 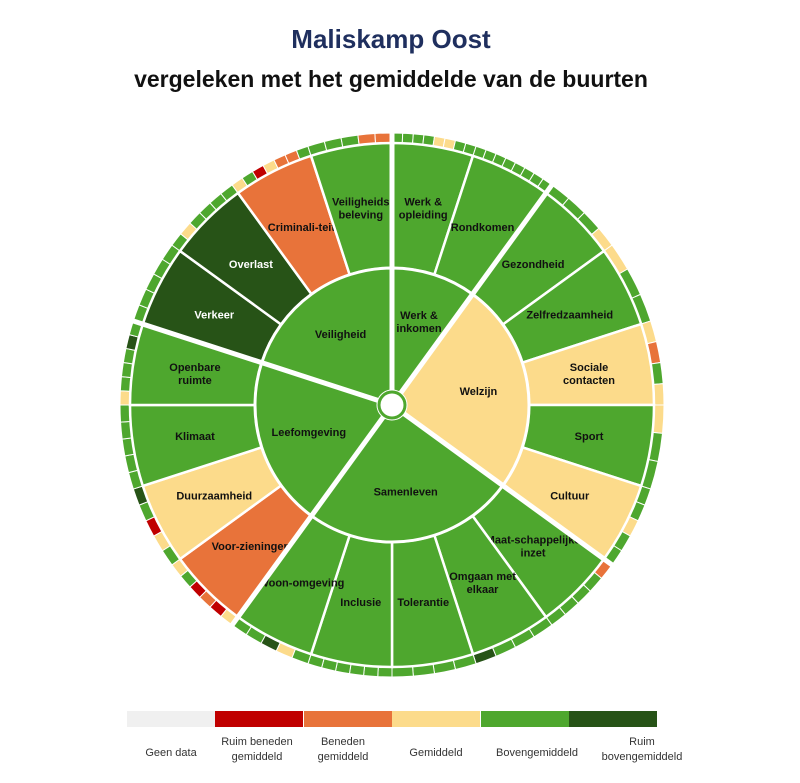 What do you see at coordinates (436, 753) in the screenshot?
I see `legend-label-gemiddeld: Gemiddeld` at bounding box center [436, 753].